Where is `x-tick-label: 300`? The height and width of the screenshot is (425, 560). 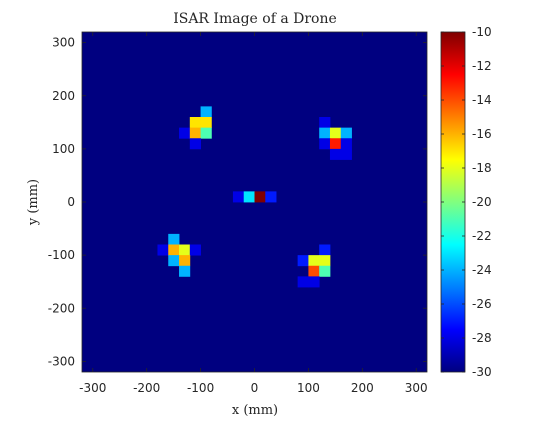 x-tick-label: 300 is located at coordinates (416, 388).